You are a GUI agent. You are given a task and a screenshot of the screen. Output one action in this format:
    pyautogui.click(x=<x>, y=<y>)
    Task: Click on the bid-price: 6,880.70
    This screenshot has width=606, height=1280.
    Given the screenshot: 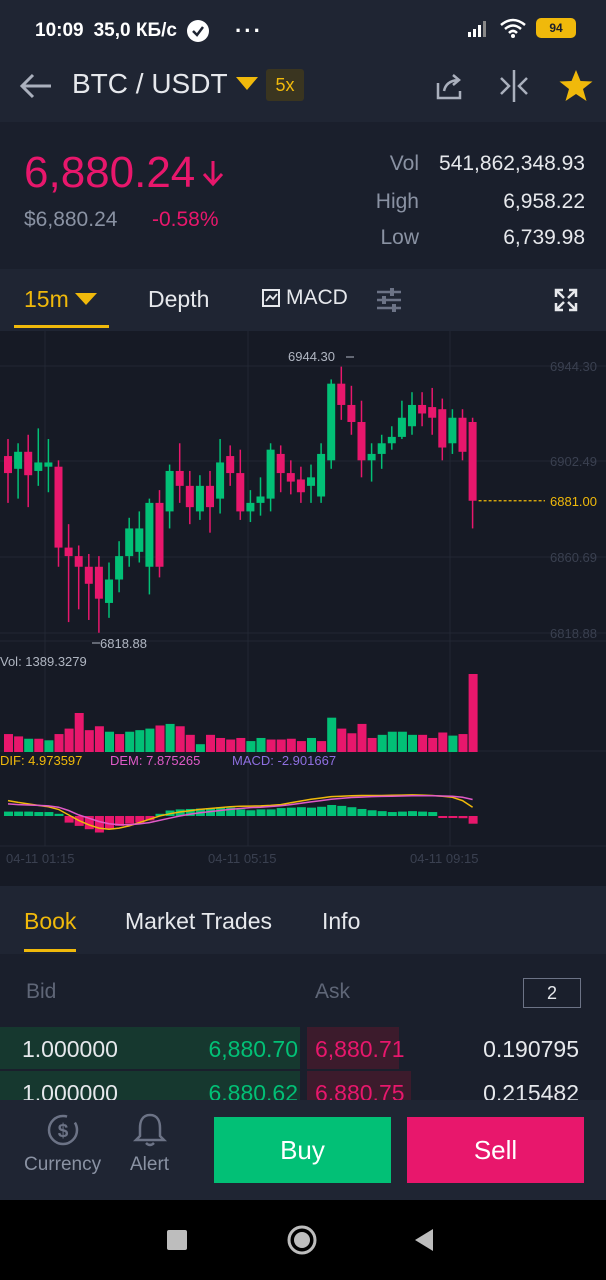 What is the action you would take?
    pyautogui.click(x=253, y=1049)
    